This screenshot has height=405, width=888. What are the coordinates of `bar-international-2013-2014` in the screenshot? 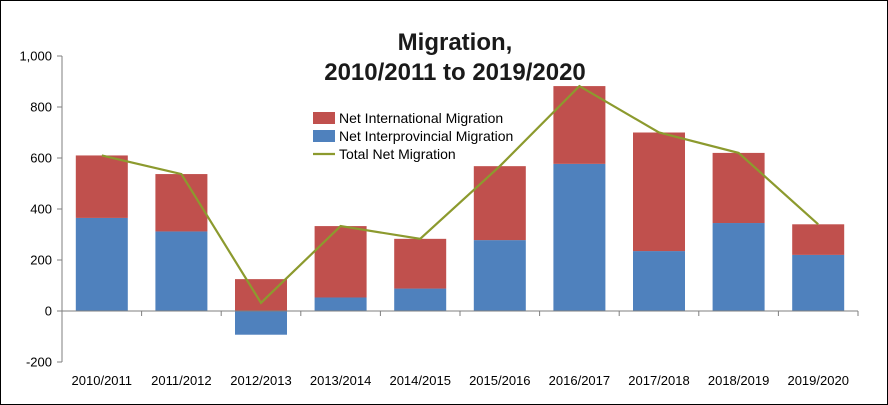 It's located at (340, 262).